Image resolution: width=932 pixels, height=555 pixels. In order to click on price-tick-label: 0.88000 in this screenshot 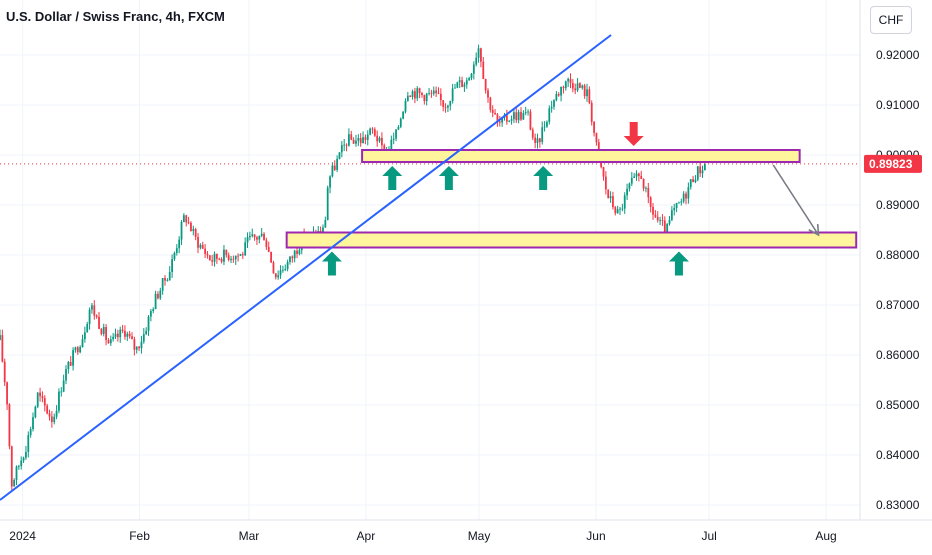, I will do `click(898, 255)`.